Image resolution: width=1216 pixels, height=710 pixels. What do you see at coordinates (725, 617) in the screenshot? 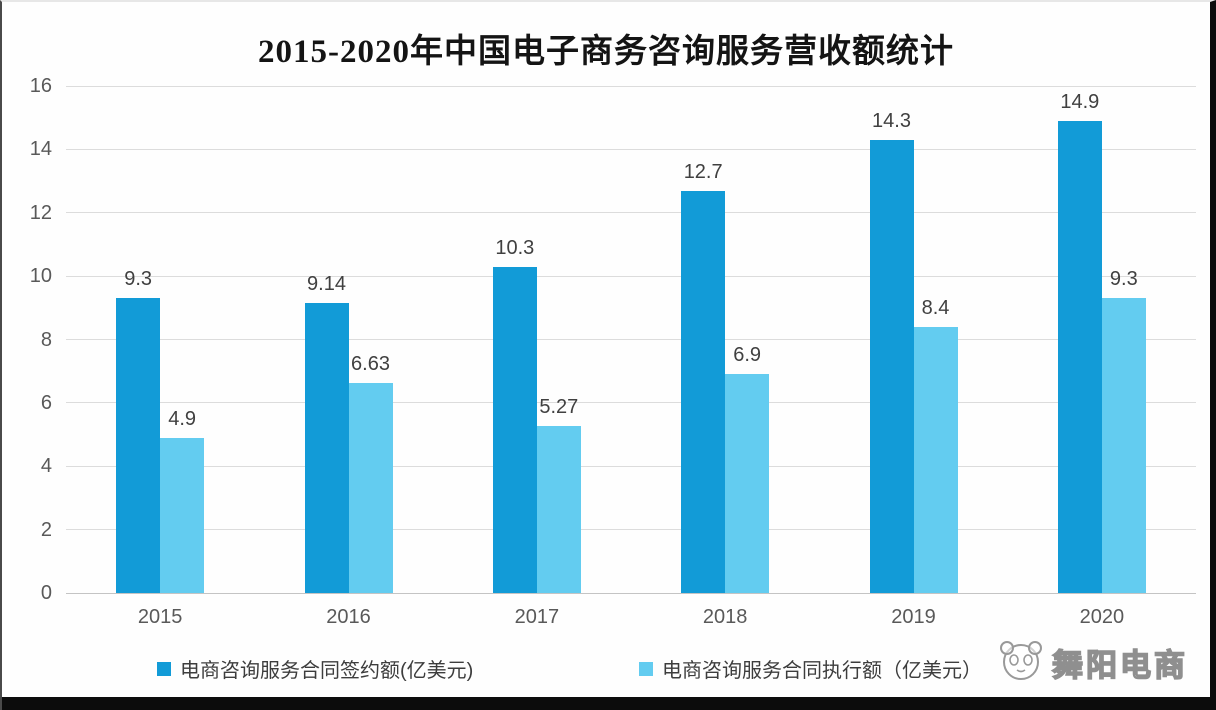
I see `x-tick-label-2018: 2018` at bounding box center [725, 617].